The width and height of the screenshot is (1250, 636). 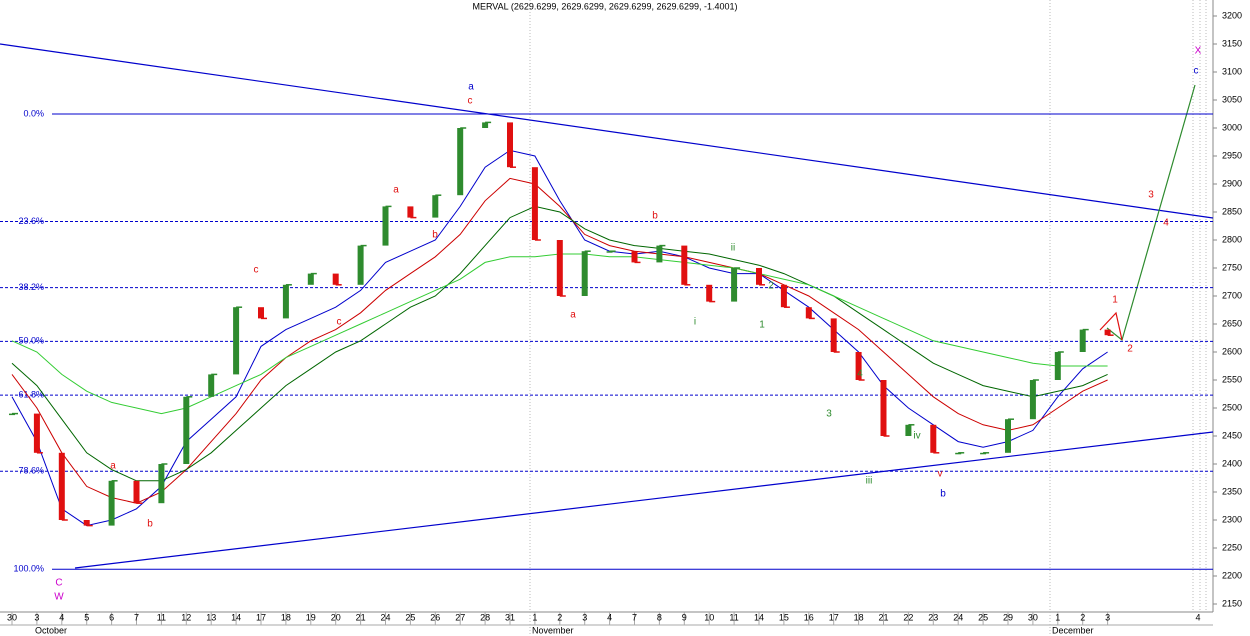 I want to click on x-tick-label: 9, so click(x=684, y=617).